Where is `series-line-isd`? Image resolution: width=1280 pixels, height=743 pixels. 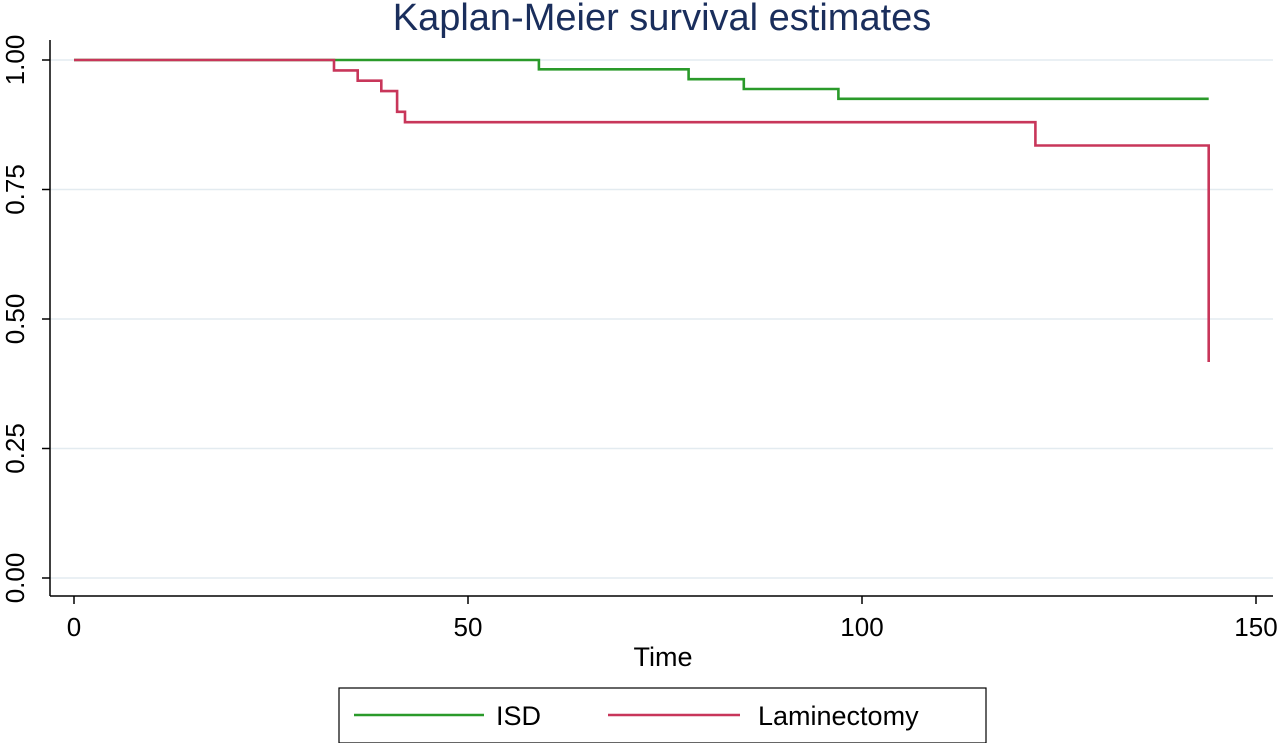 series-line-isd is located at coordinates (641, 79).